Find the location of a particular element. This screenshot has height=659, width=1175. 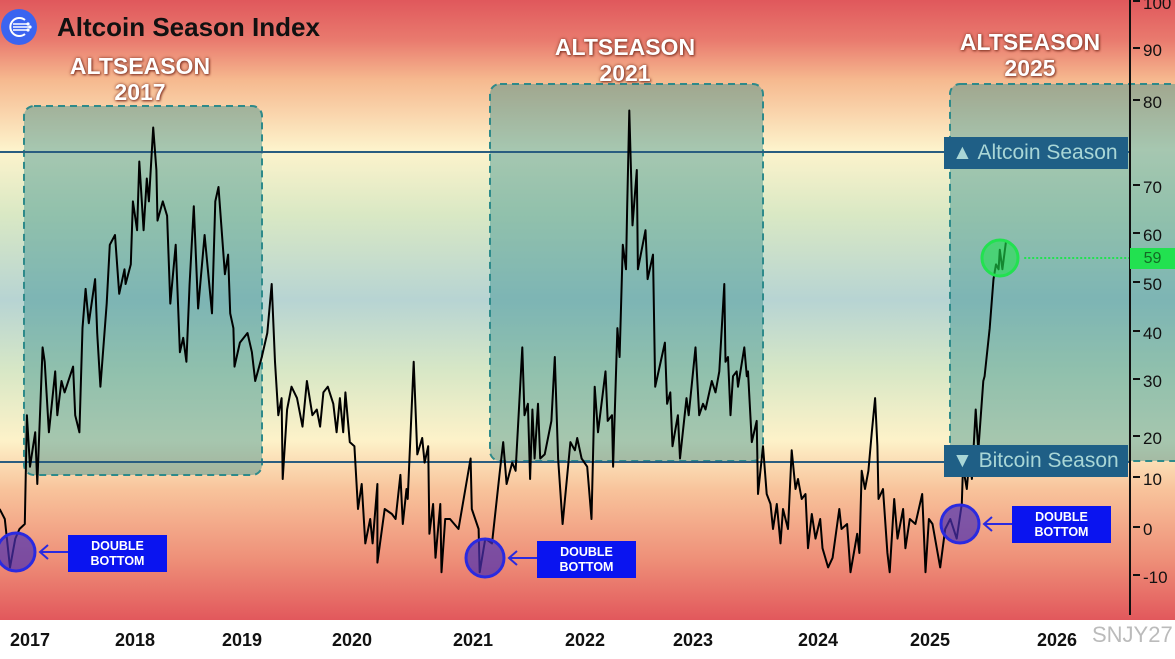

x-tick-label: 2019 is located at coordinates (242, 640).